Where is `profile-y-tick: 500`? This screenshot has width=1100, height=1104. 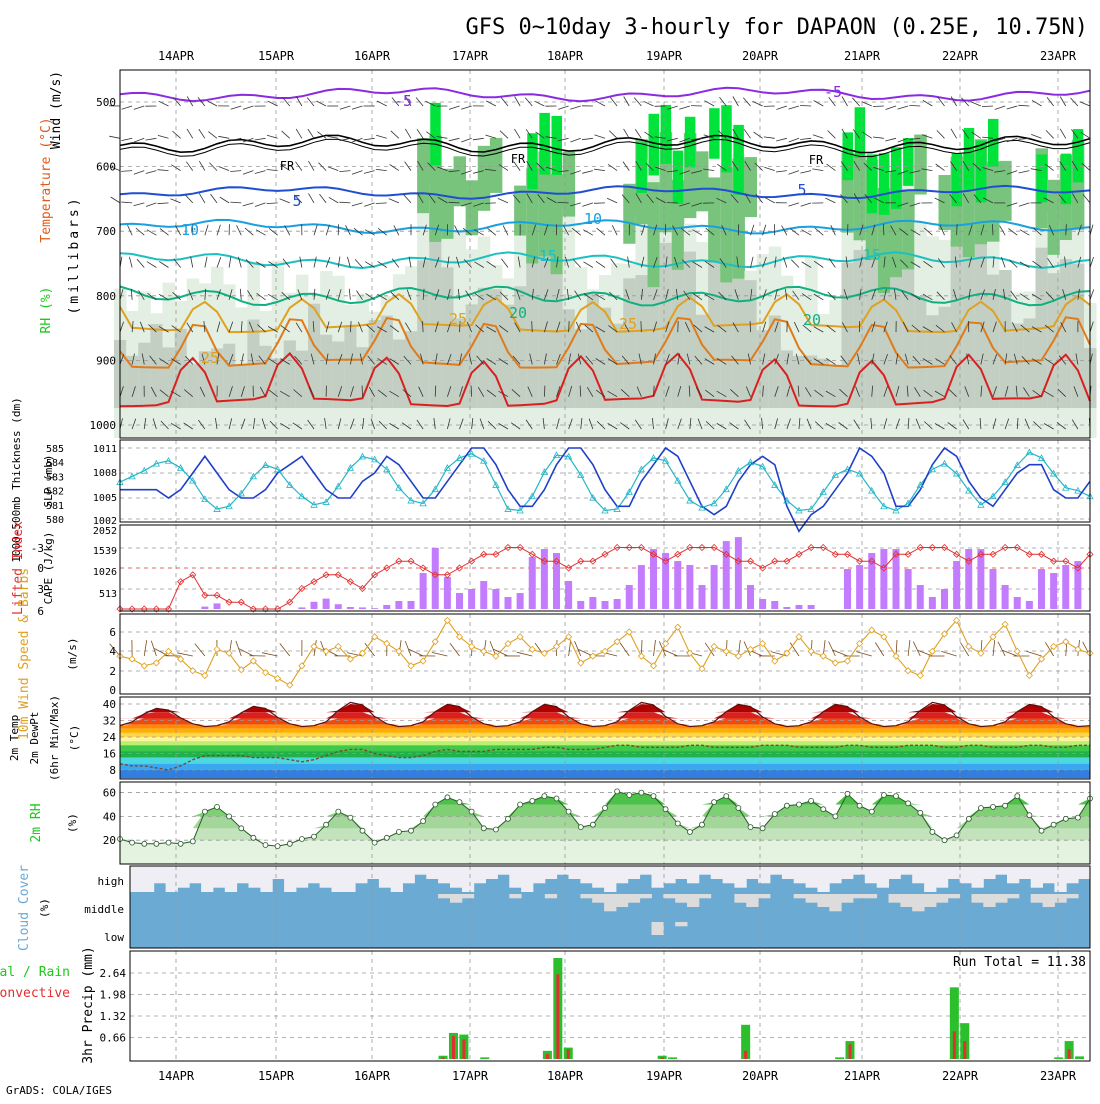
profile-y-tick: 500 is located at coordinates (106, 102).